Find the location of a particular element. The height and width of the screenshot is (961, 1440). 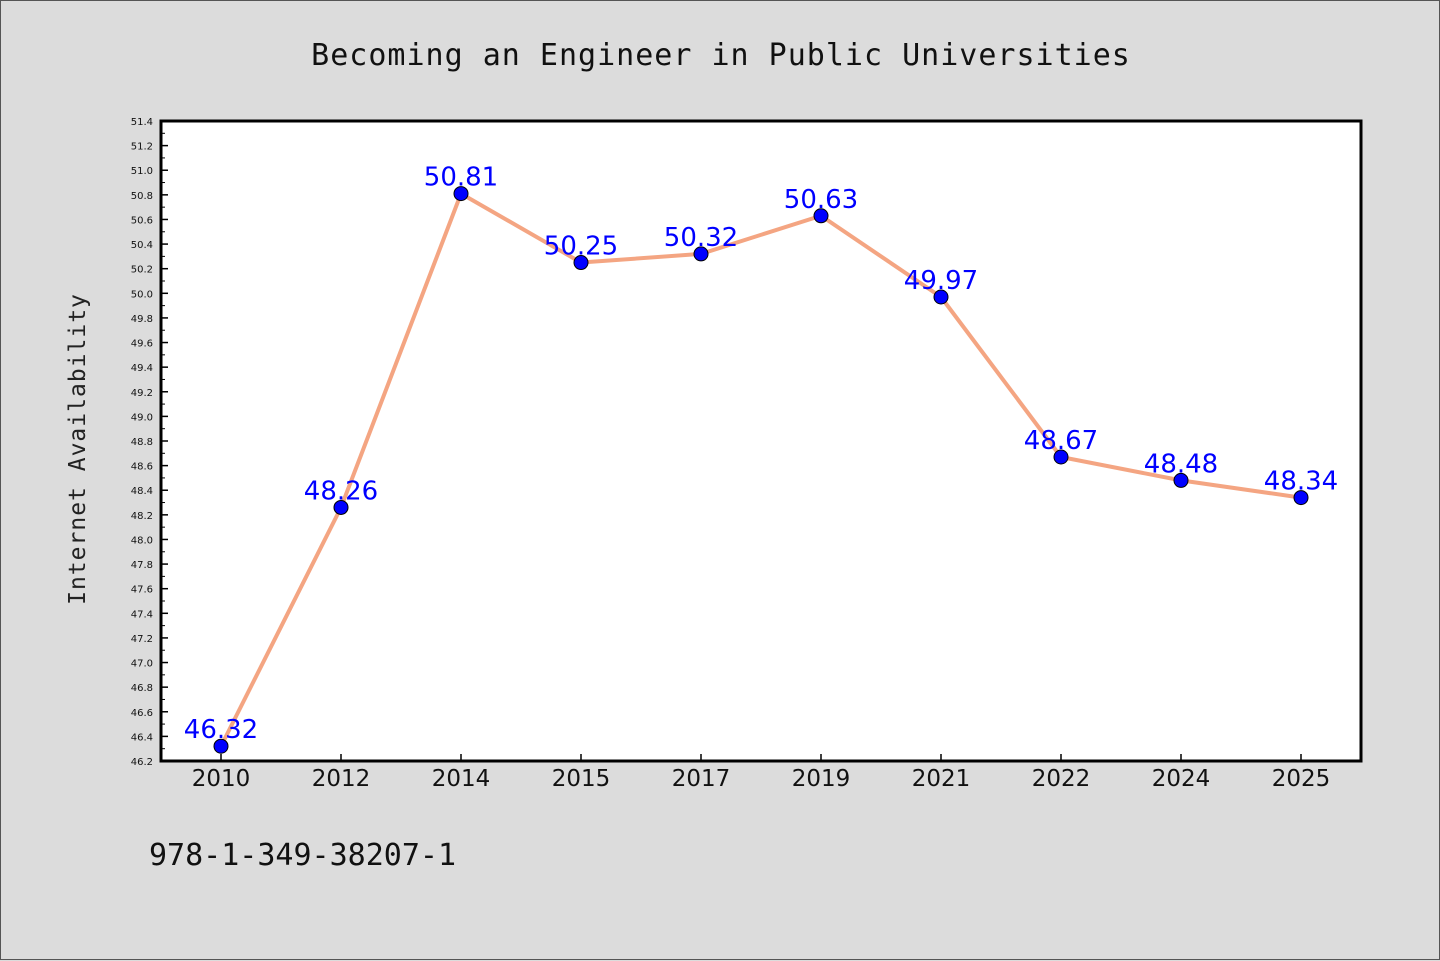

data-label: 48.34 is located at coordinates (1301, 482).